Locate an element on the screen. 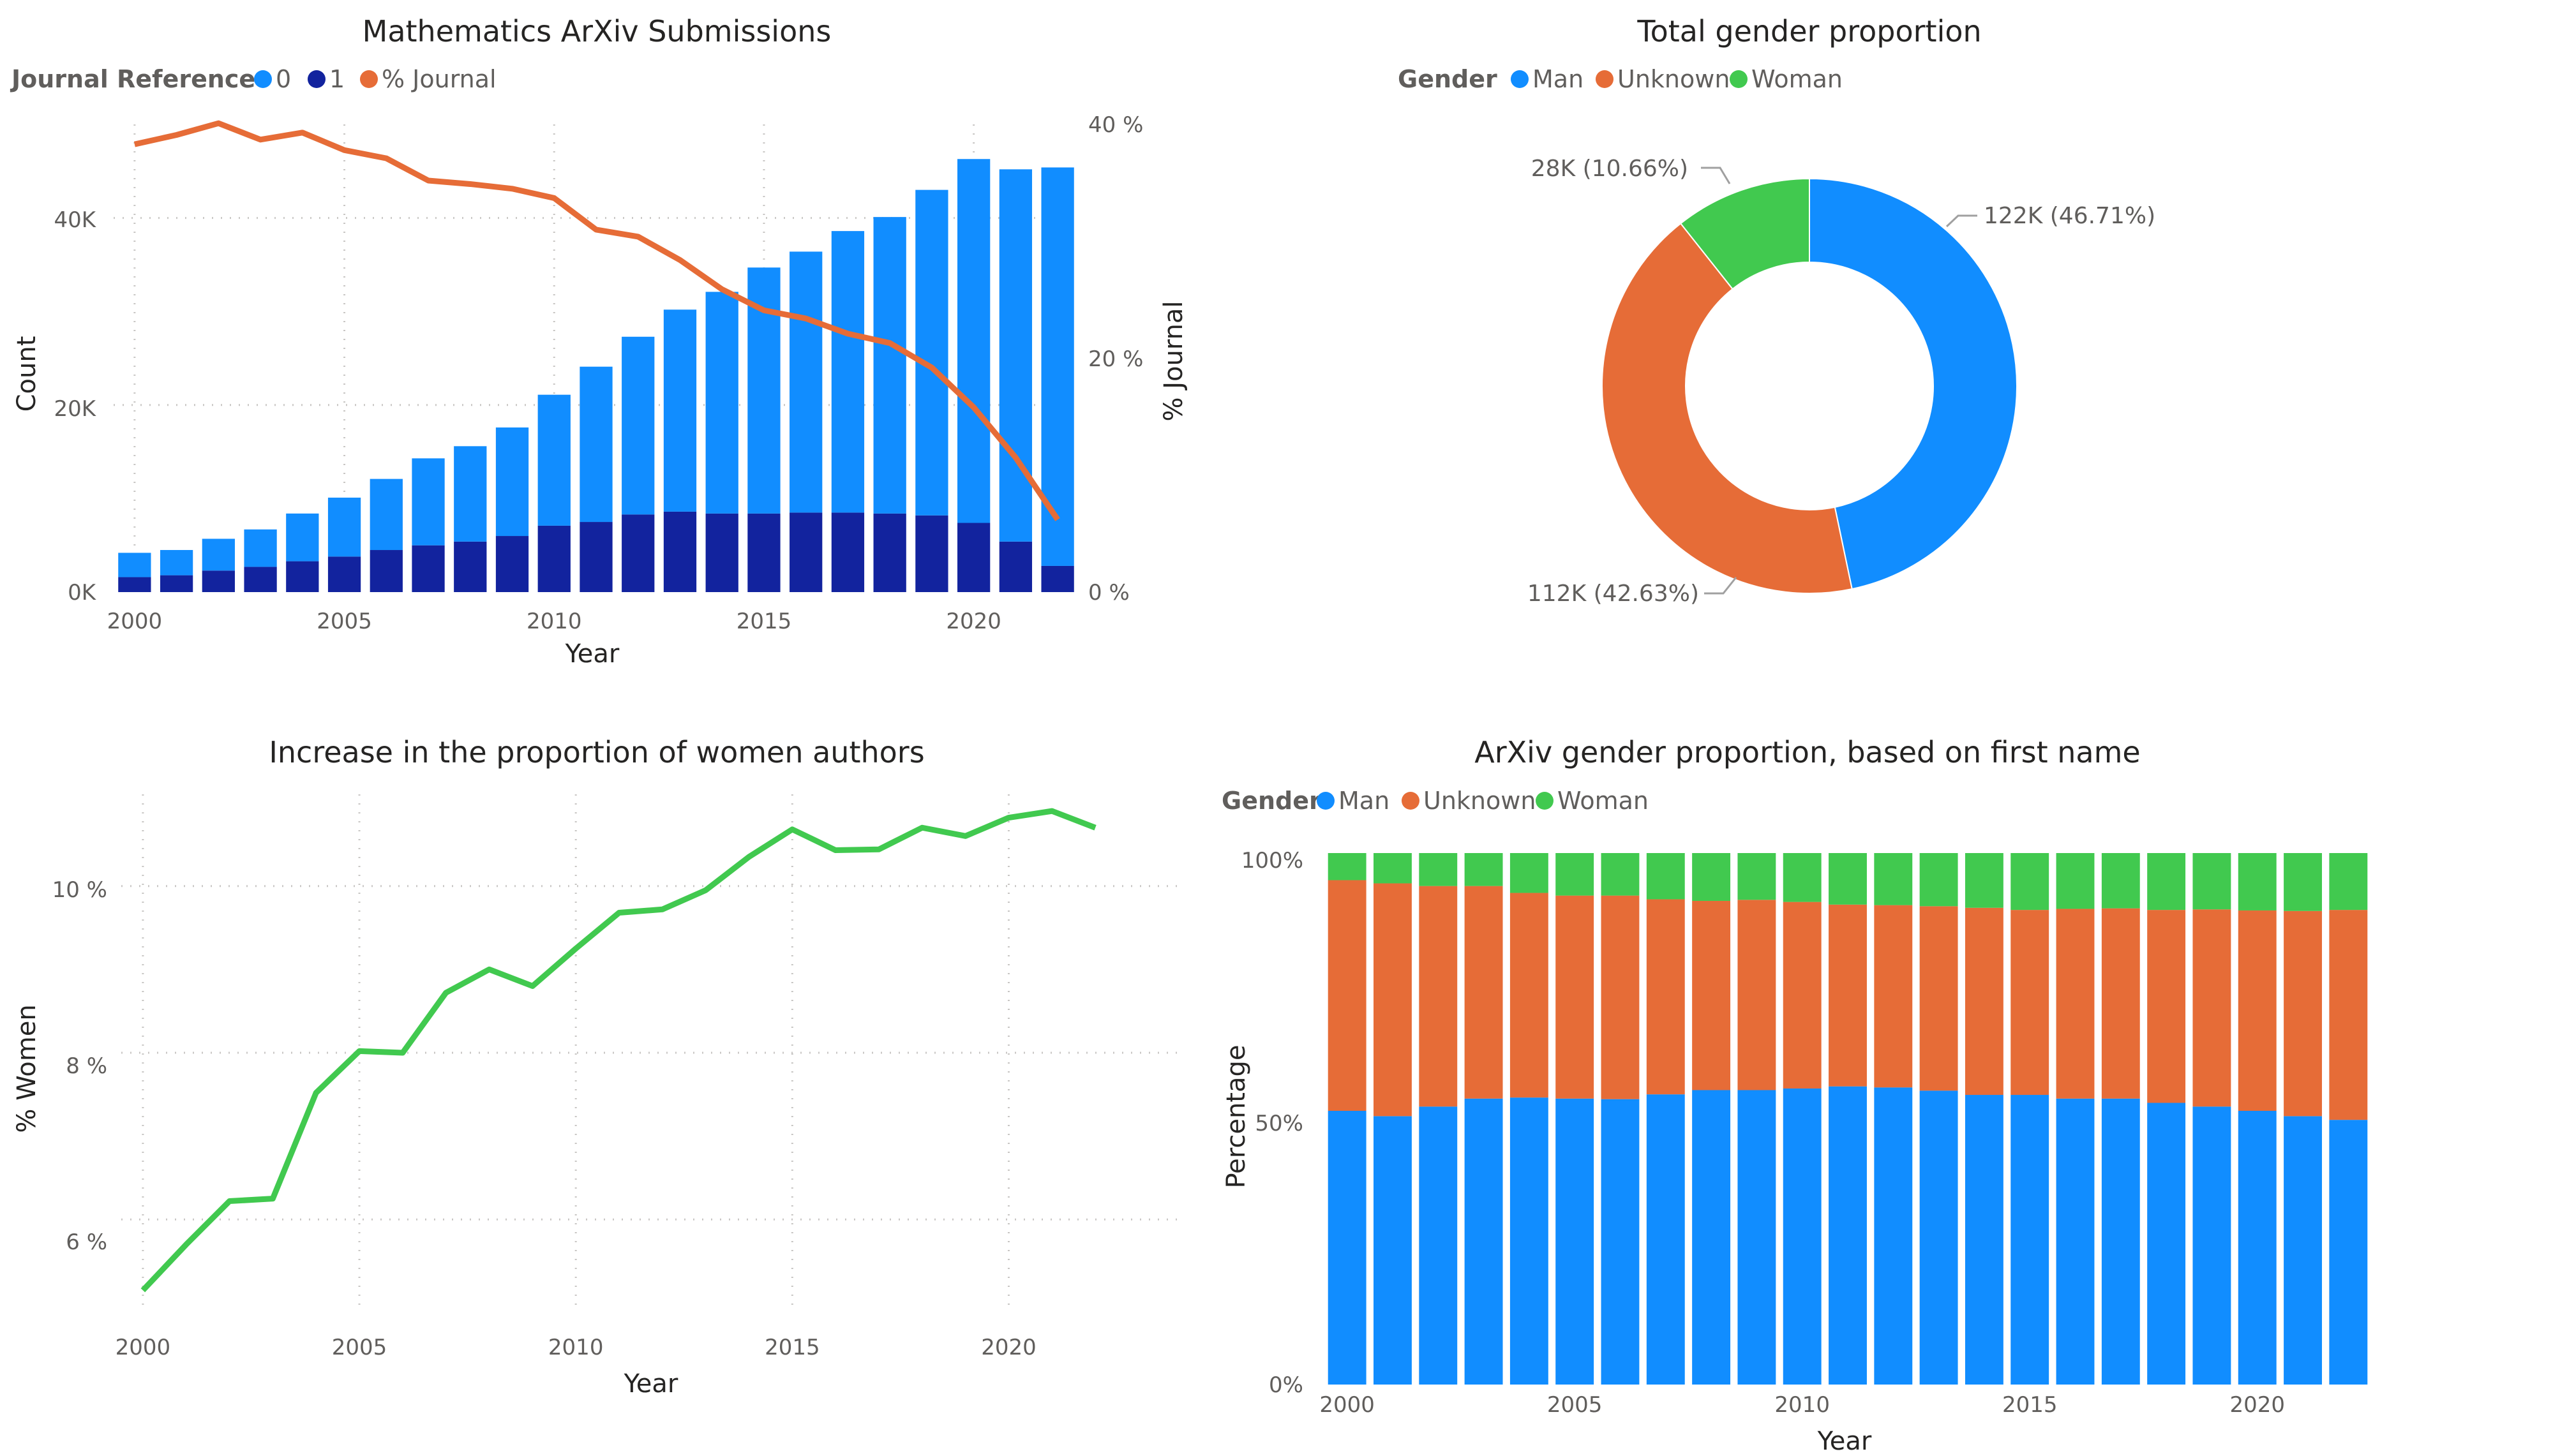 The height and width of the screenshot is (1456, 2553). legend-label-journal: % Journal is located at coordinates (439, 79).